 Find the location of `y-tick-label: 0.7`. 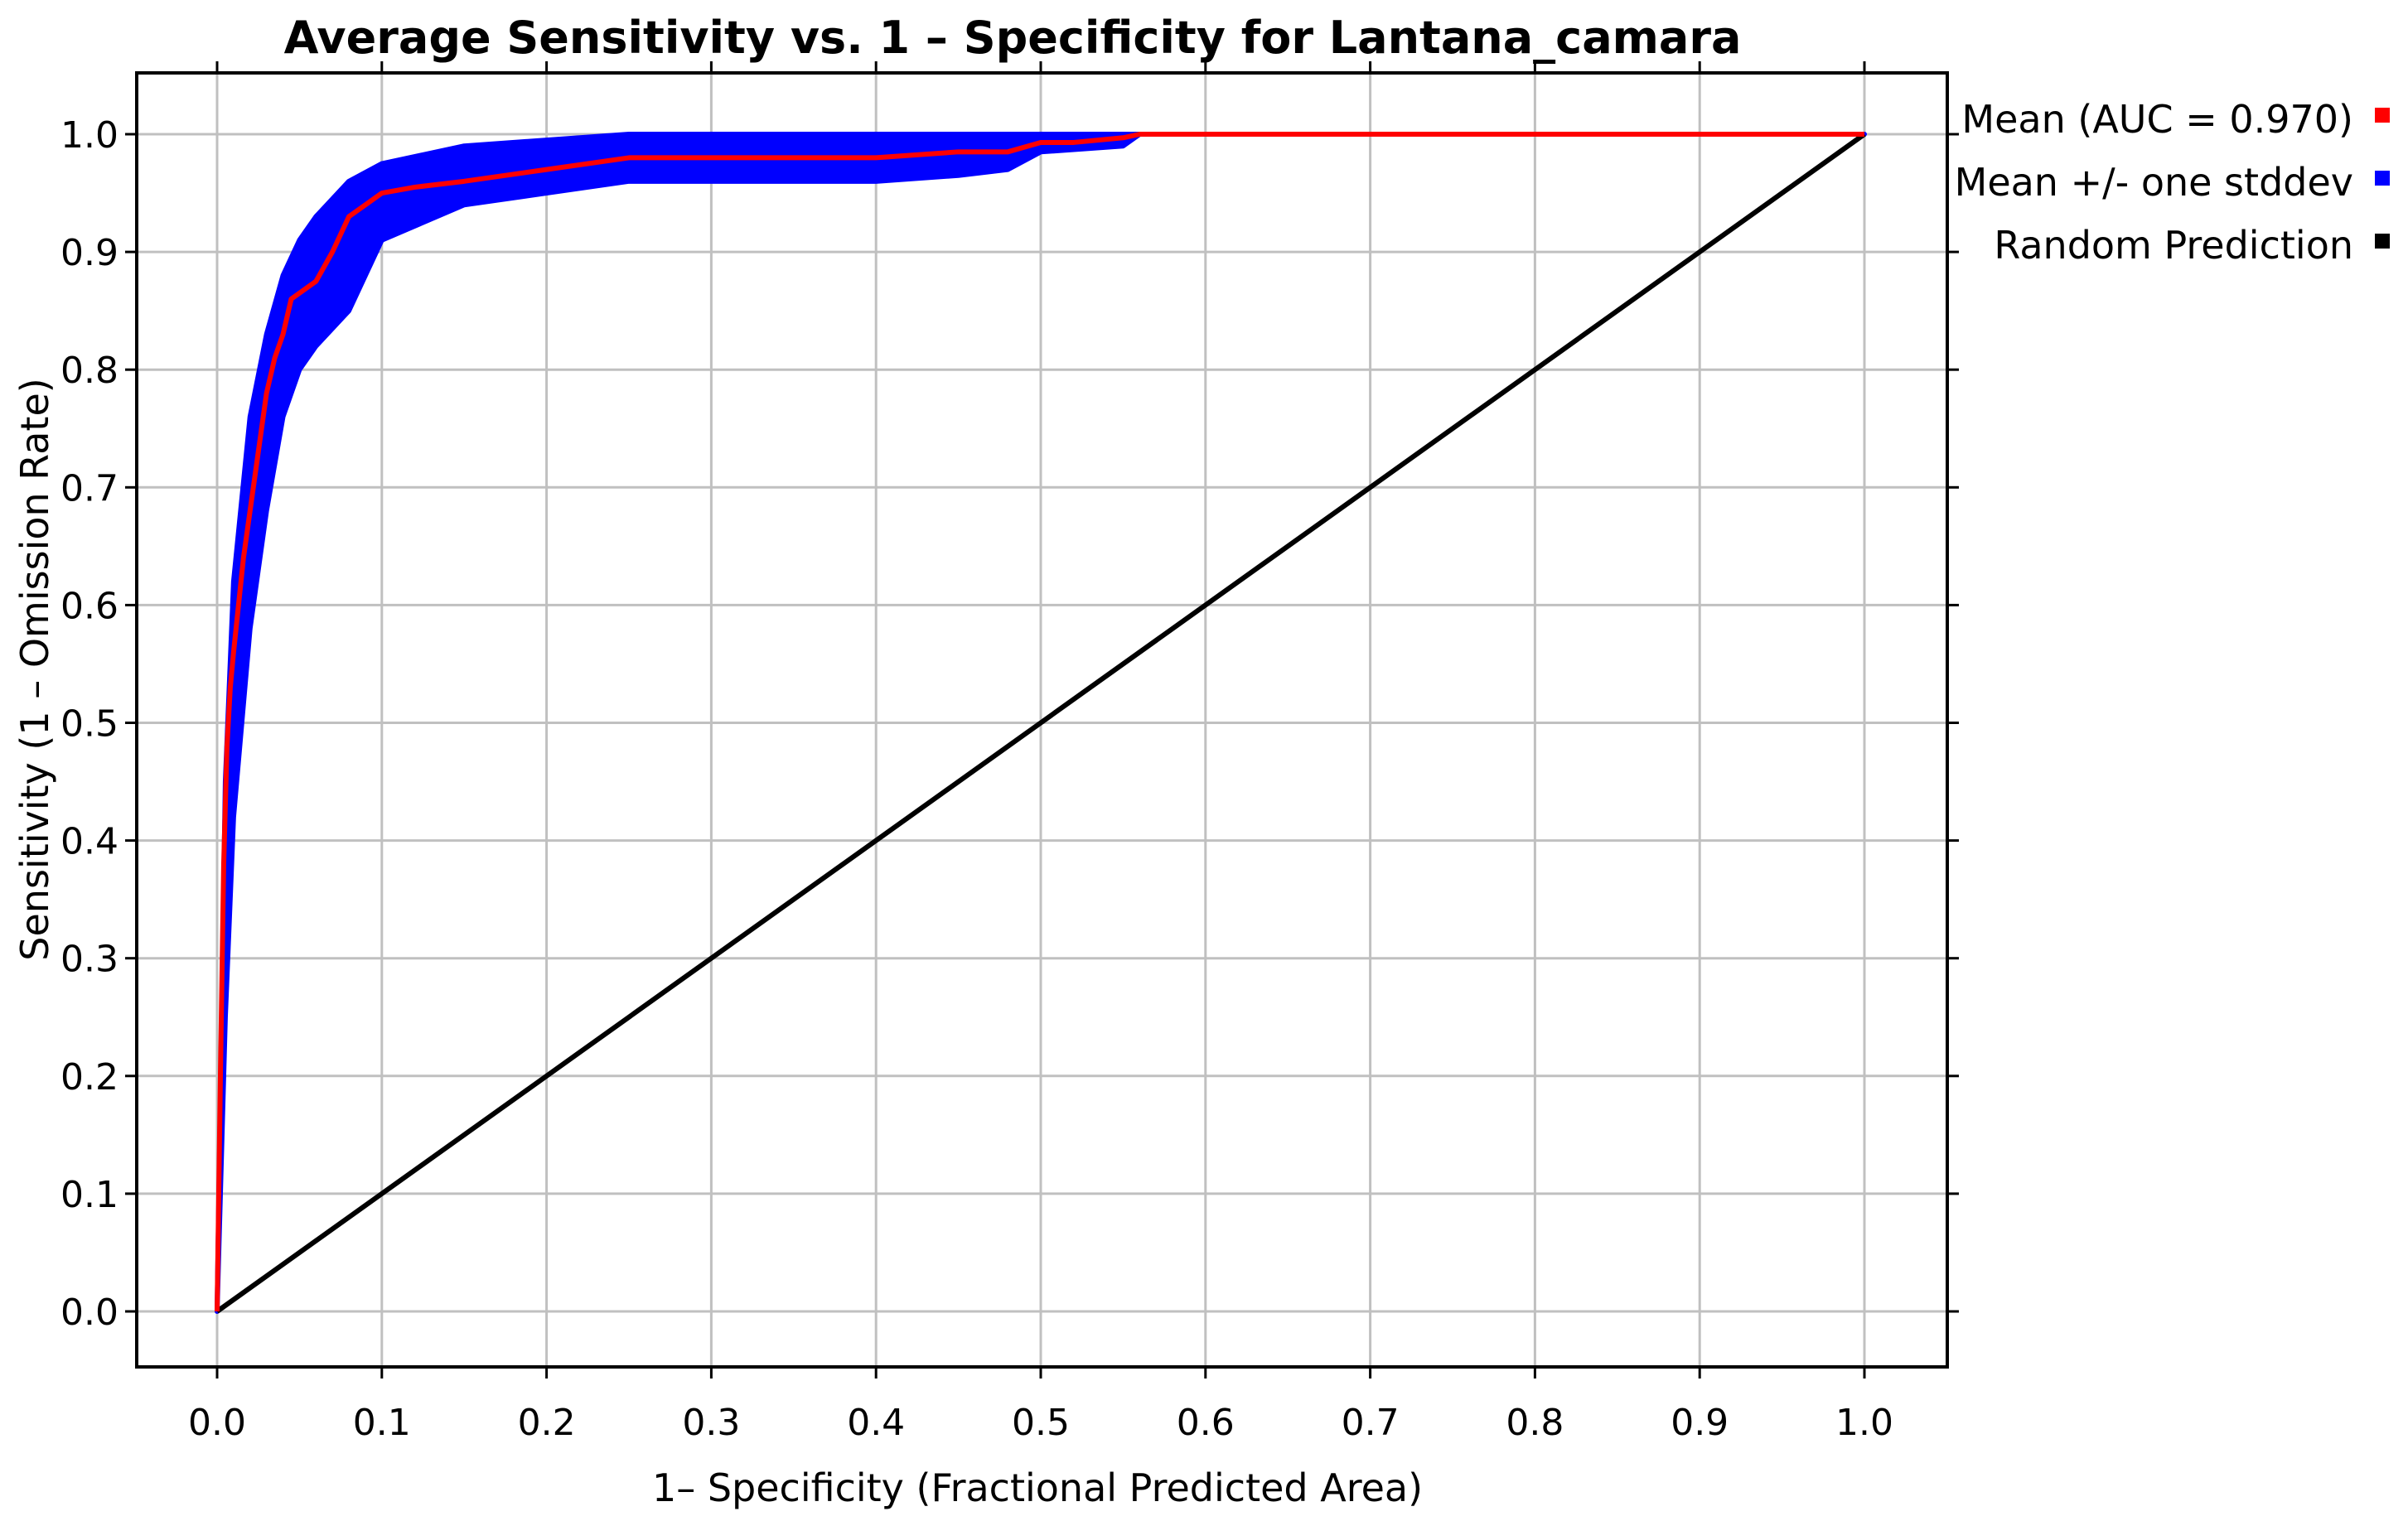

y-tick-label: 0.7 is located at coordinates (89, 488).